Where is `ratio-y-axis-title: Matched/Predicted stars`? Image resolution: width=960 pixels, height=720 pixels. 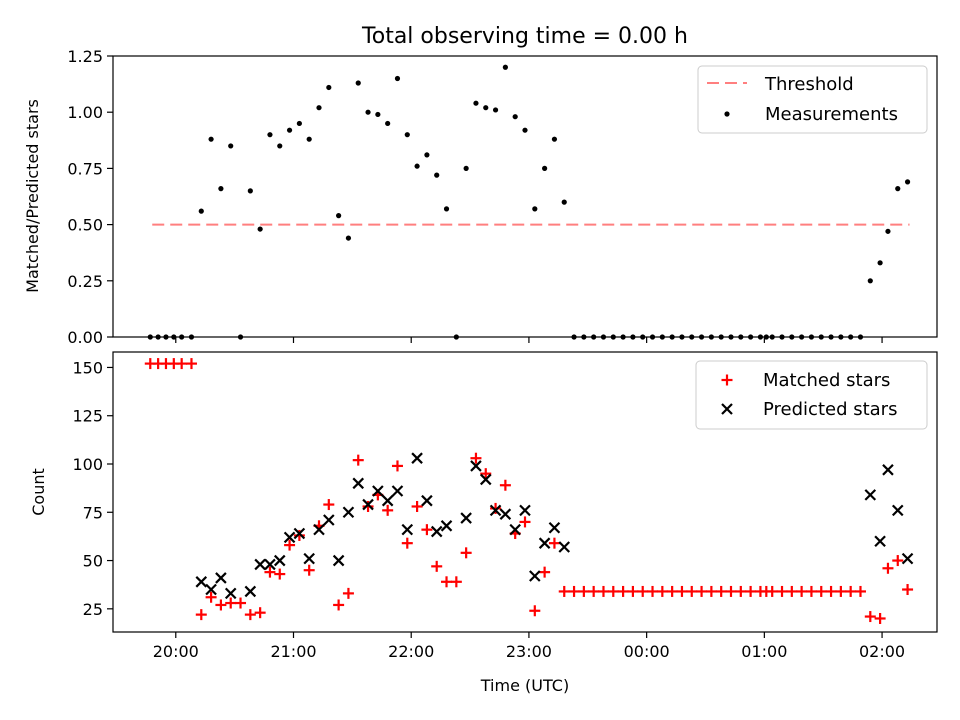
ratio-y-axis-title: Matched/Predicted stars is located at coordinates (32, 196).